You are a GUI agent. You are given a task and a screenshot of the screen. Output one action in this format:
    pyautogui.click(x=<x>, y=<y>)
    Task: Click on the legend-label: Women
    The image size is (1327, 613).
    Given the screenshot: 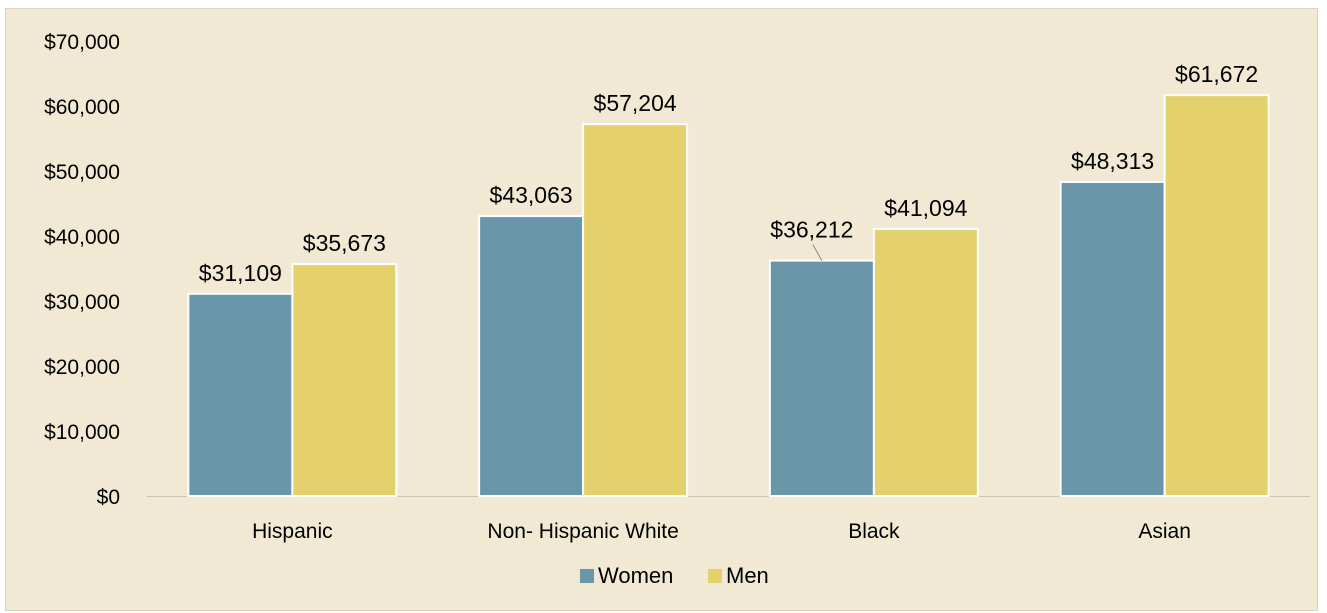 What is the action you would take?
    pyautogui.click(x=635, y=575)
    